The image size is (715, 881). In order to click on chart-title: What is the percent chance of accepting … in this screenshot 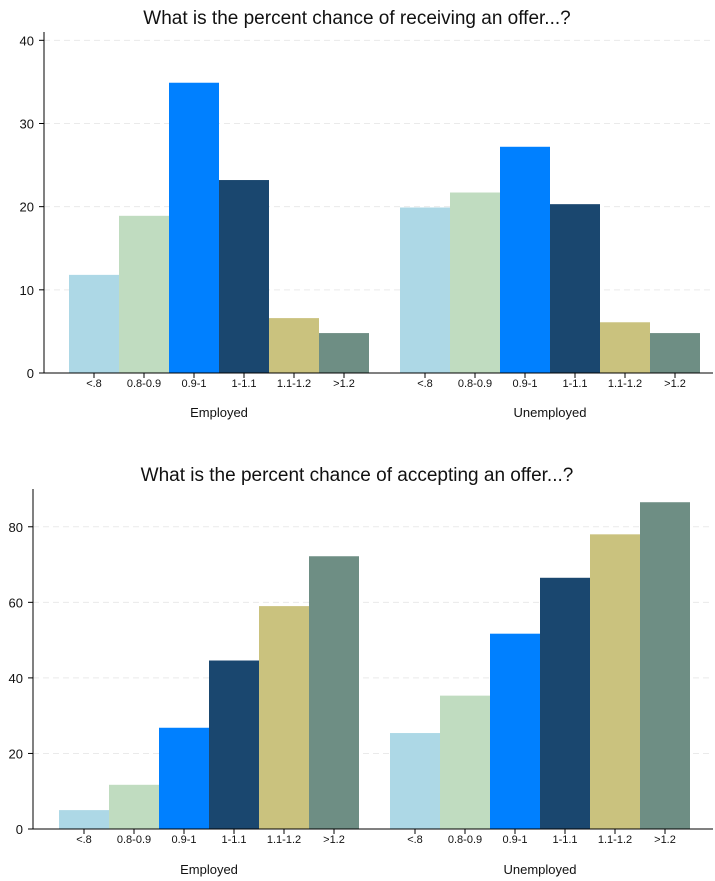, I will do `click(357, 475)`.